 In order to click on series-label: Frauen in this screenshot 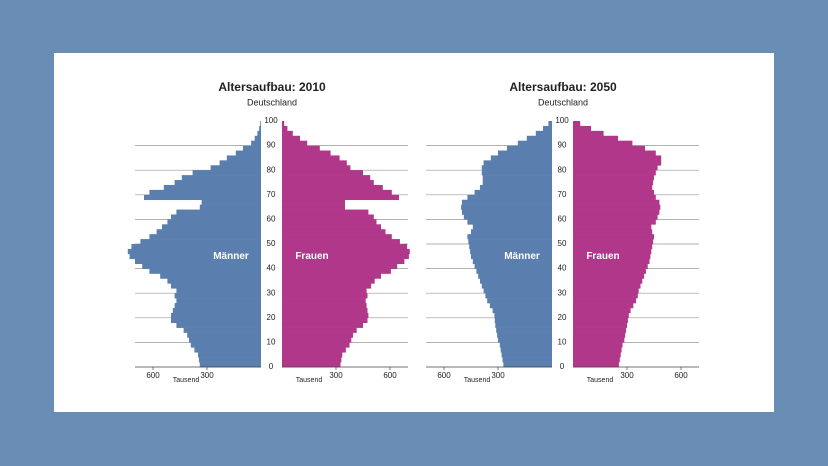, I will do `click(311, 256)`.